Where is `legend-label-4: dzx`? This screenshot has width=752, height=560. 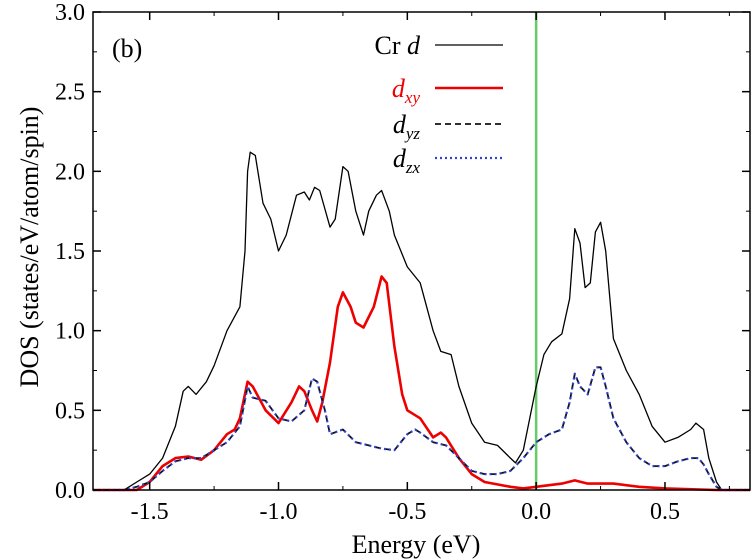
legend-label-4: dzx is located at coordinates (407, 160).